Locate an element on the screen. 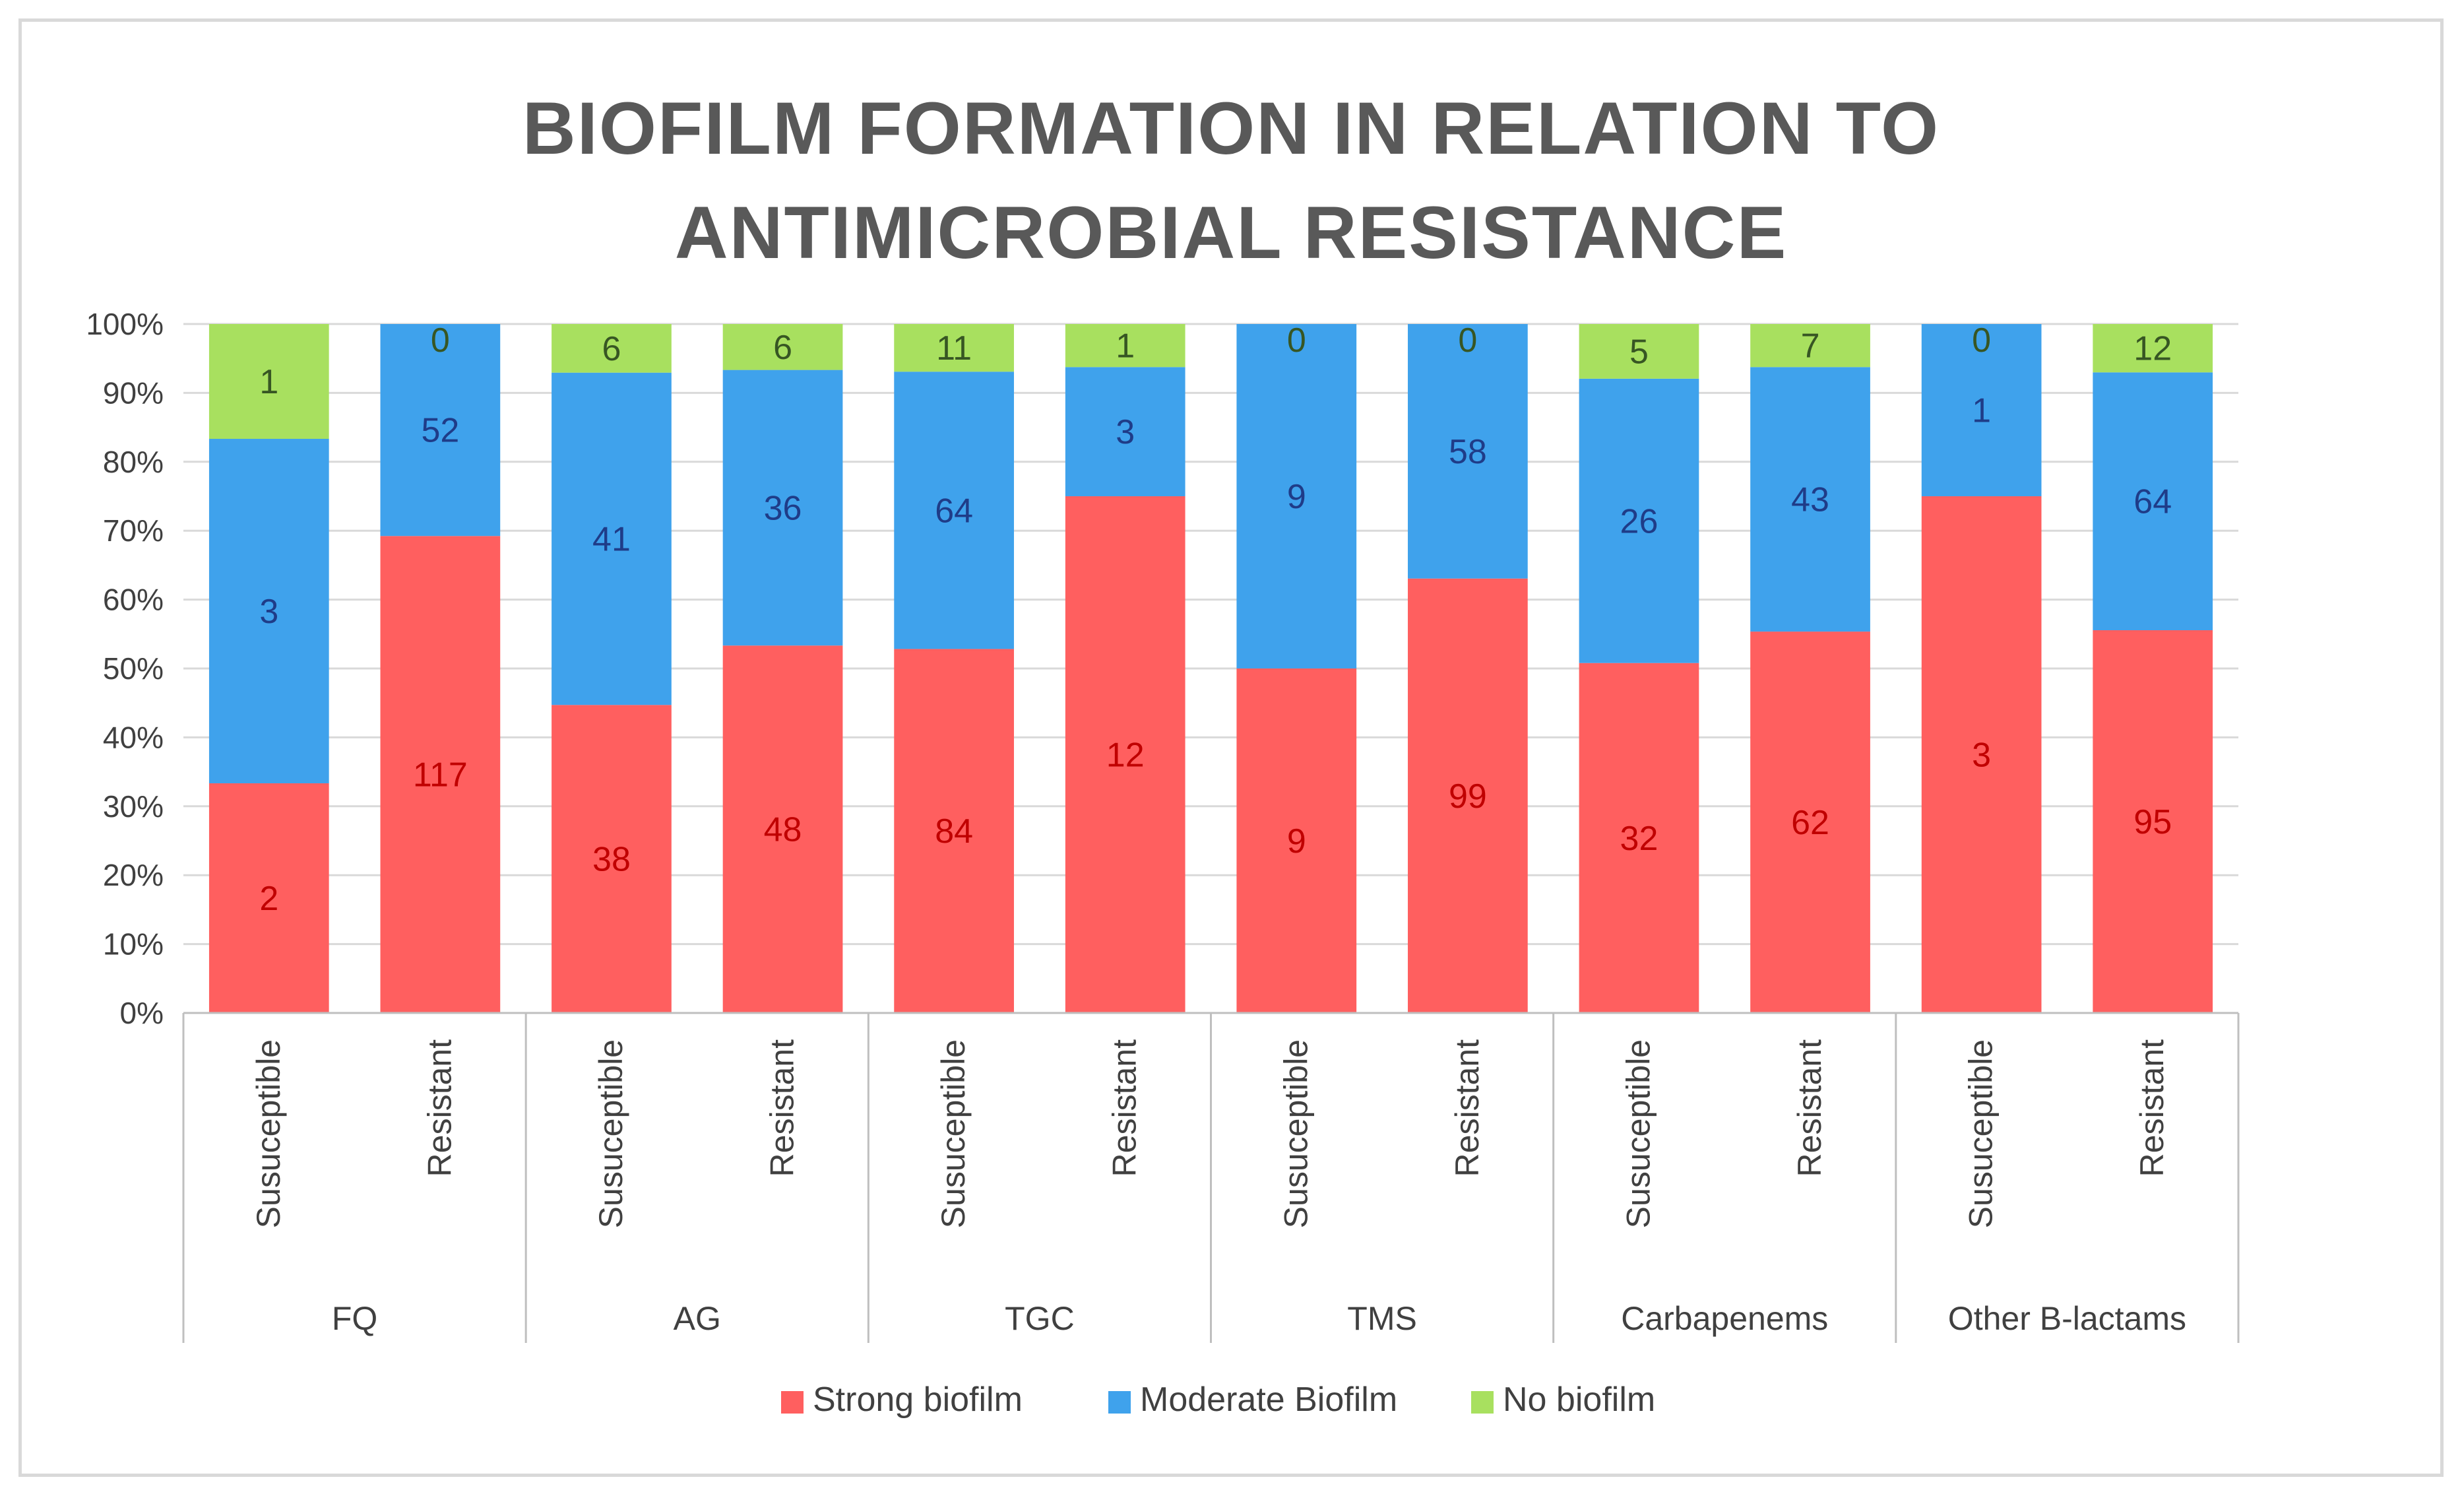 The image size is (2464, 1498). y-tick-label: 80% is located at coordinates (133, 462).